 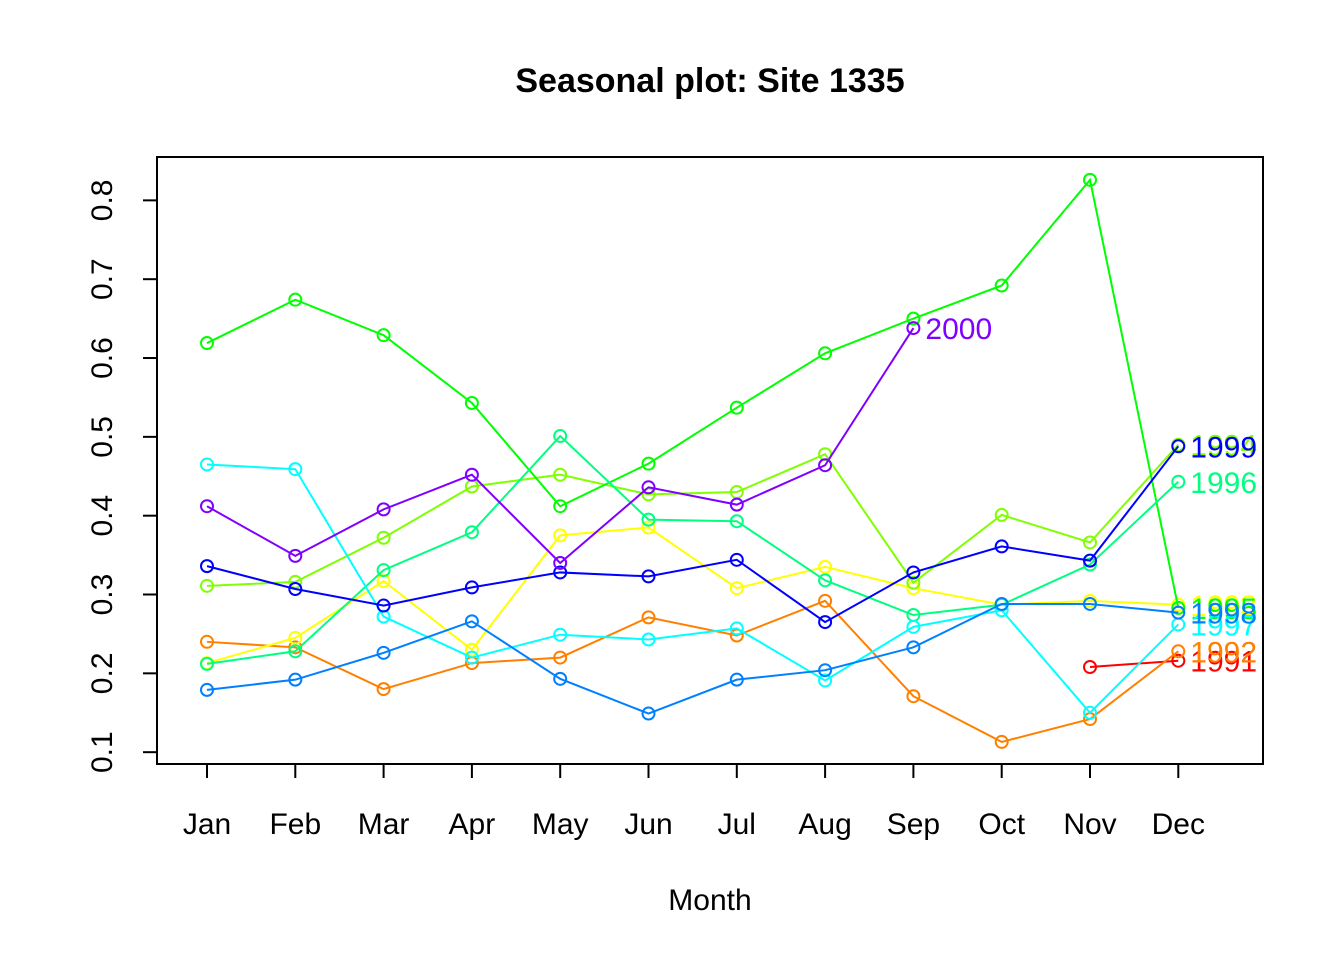 I want to click on point-1998-dec, so click(x=1178, y=612).